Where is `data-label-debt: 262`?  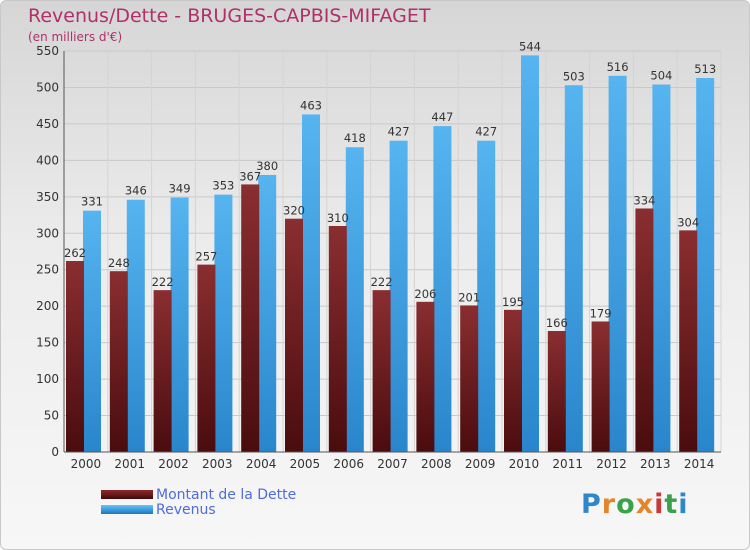
data-label-debt: 262 is located at coordinates (75, 253).